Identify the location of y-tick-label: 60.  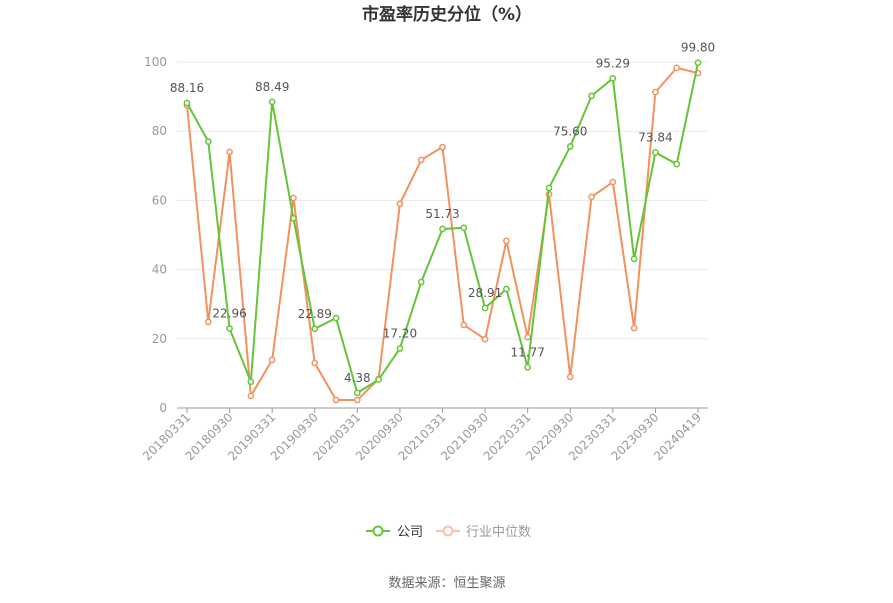
(159, 200).